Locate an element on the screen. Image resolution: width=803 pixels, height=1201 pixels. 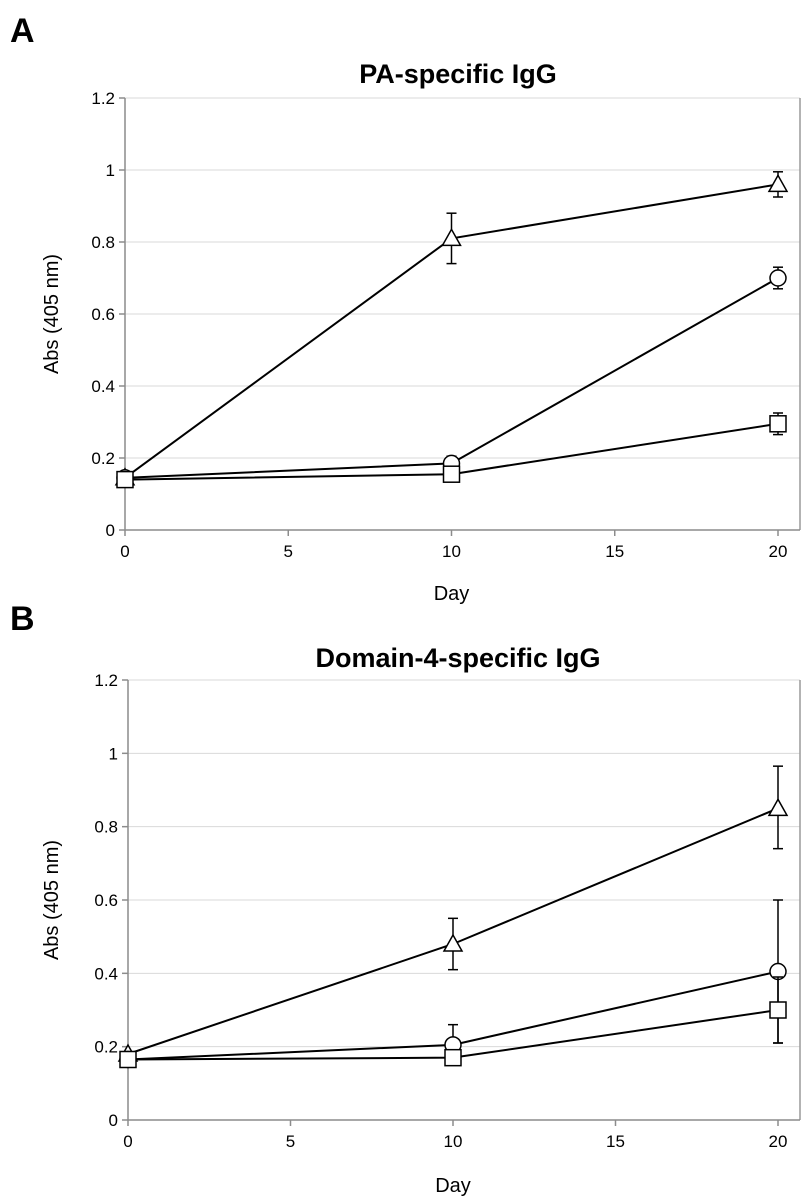
chart-title: Domain-4-specific IgG is located at coordinates (457, 658).